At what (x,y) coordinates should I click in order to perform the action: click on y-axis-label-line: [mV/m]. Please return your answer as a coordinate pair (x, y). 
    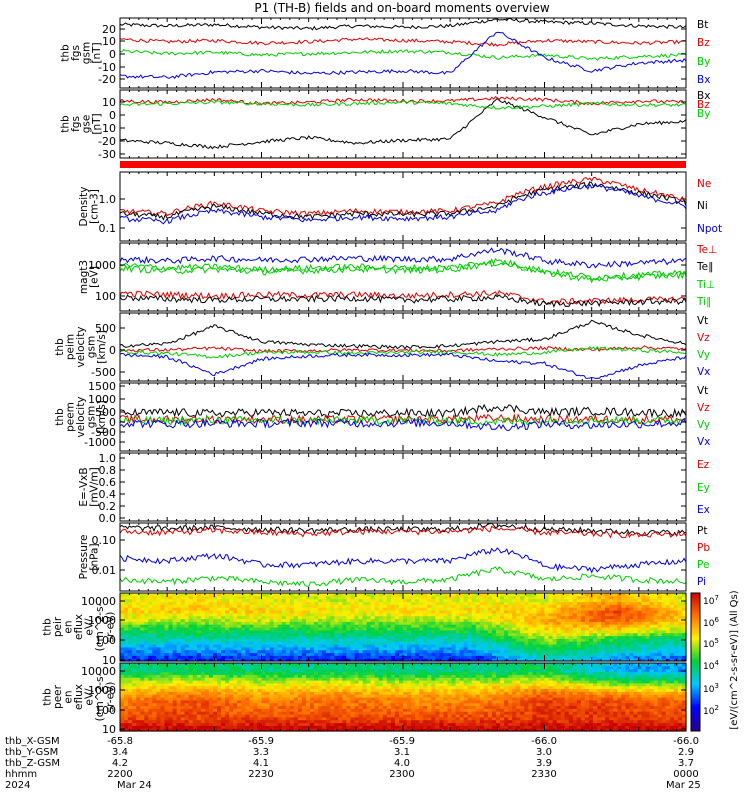
    Looking at the image, I should click on (94, 486).